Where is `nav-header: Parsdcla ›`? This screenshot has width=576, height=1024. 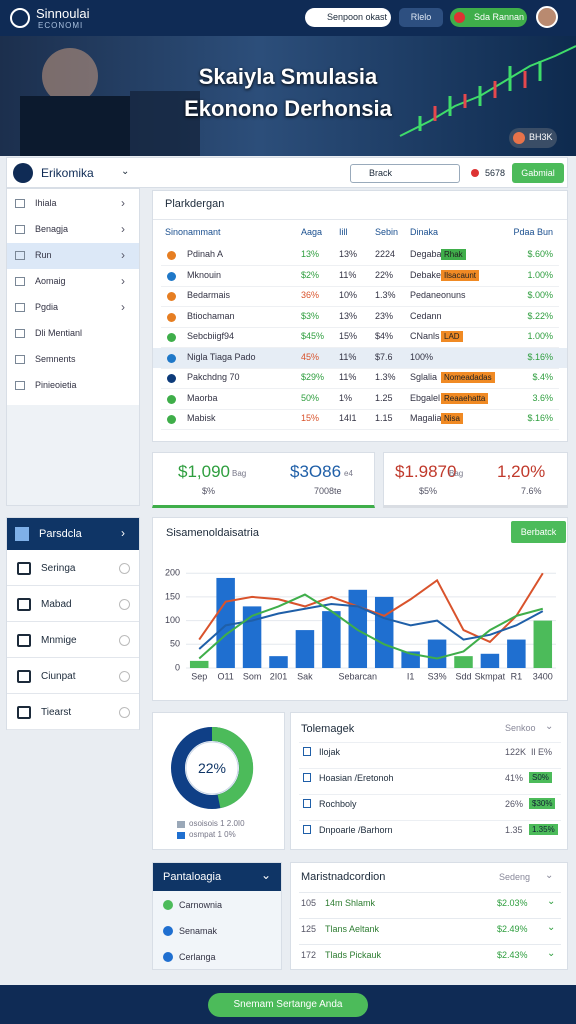
nav-header: Parsdcla › is located at coordinates (73, 534).